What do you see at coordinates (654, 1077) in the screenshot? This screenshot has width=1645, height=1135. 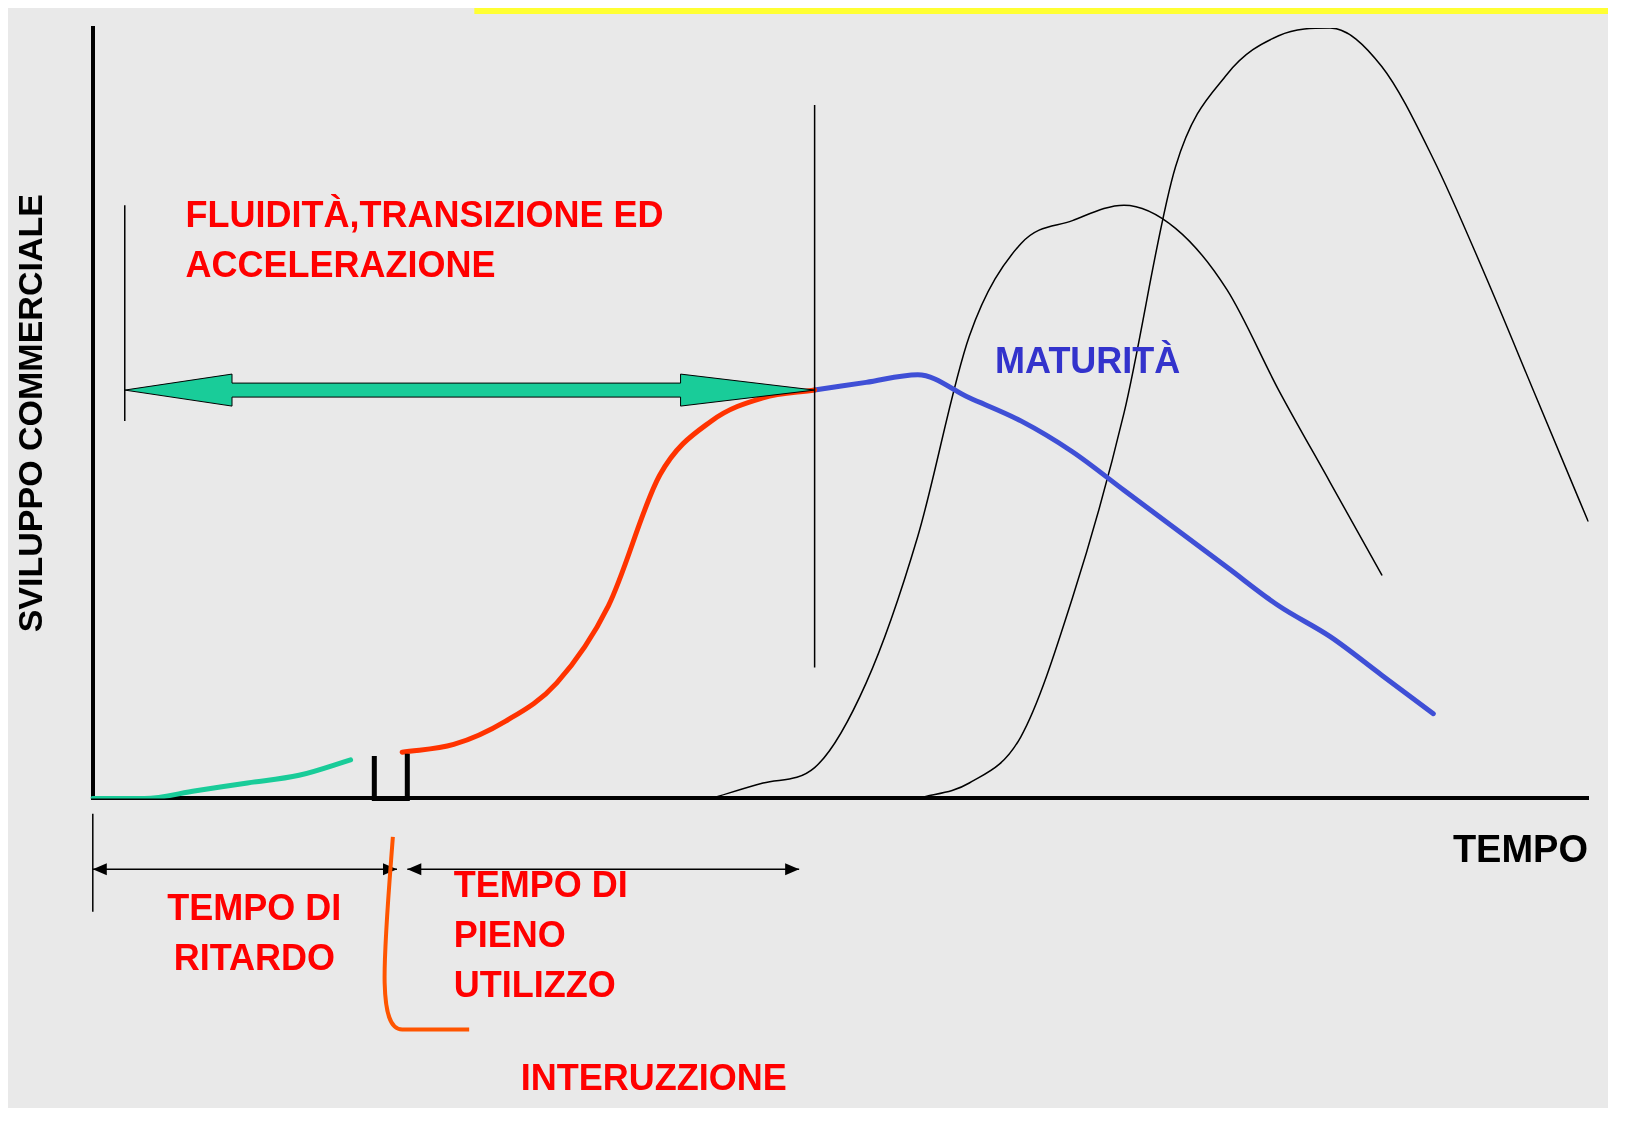 I see `text: INTERUZZIONE` at bounding box center [654, 1077].